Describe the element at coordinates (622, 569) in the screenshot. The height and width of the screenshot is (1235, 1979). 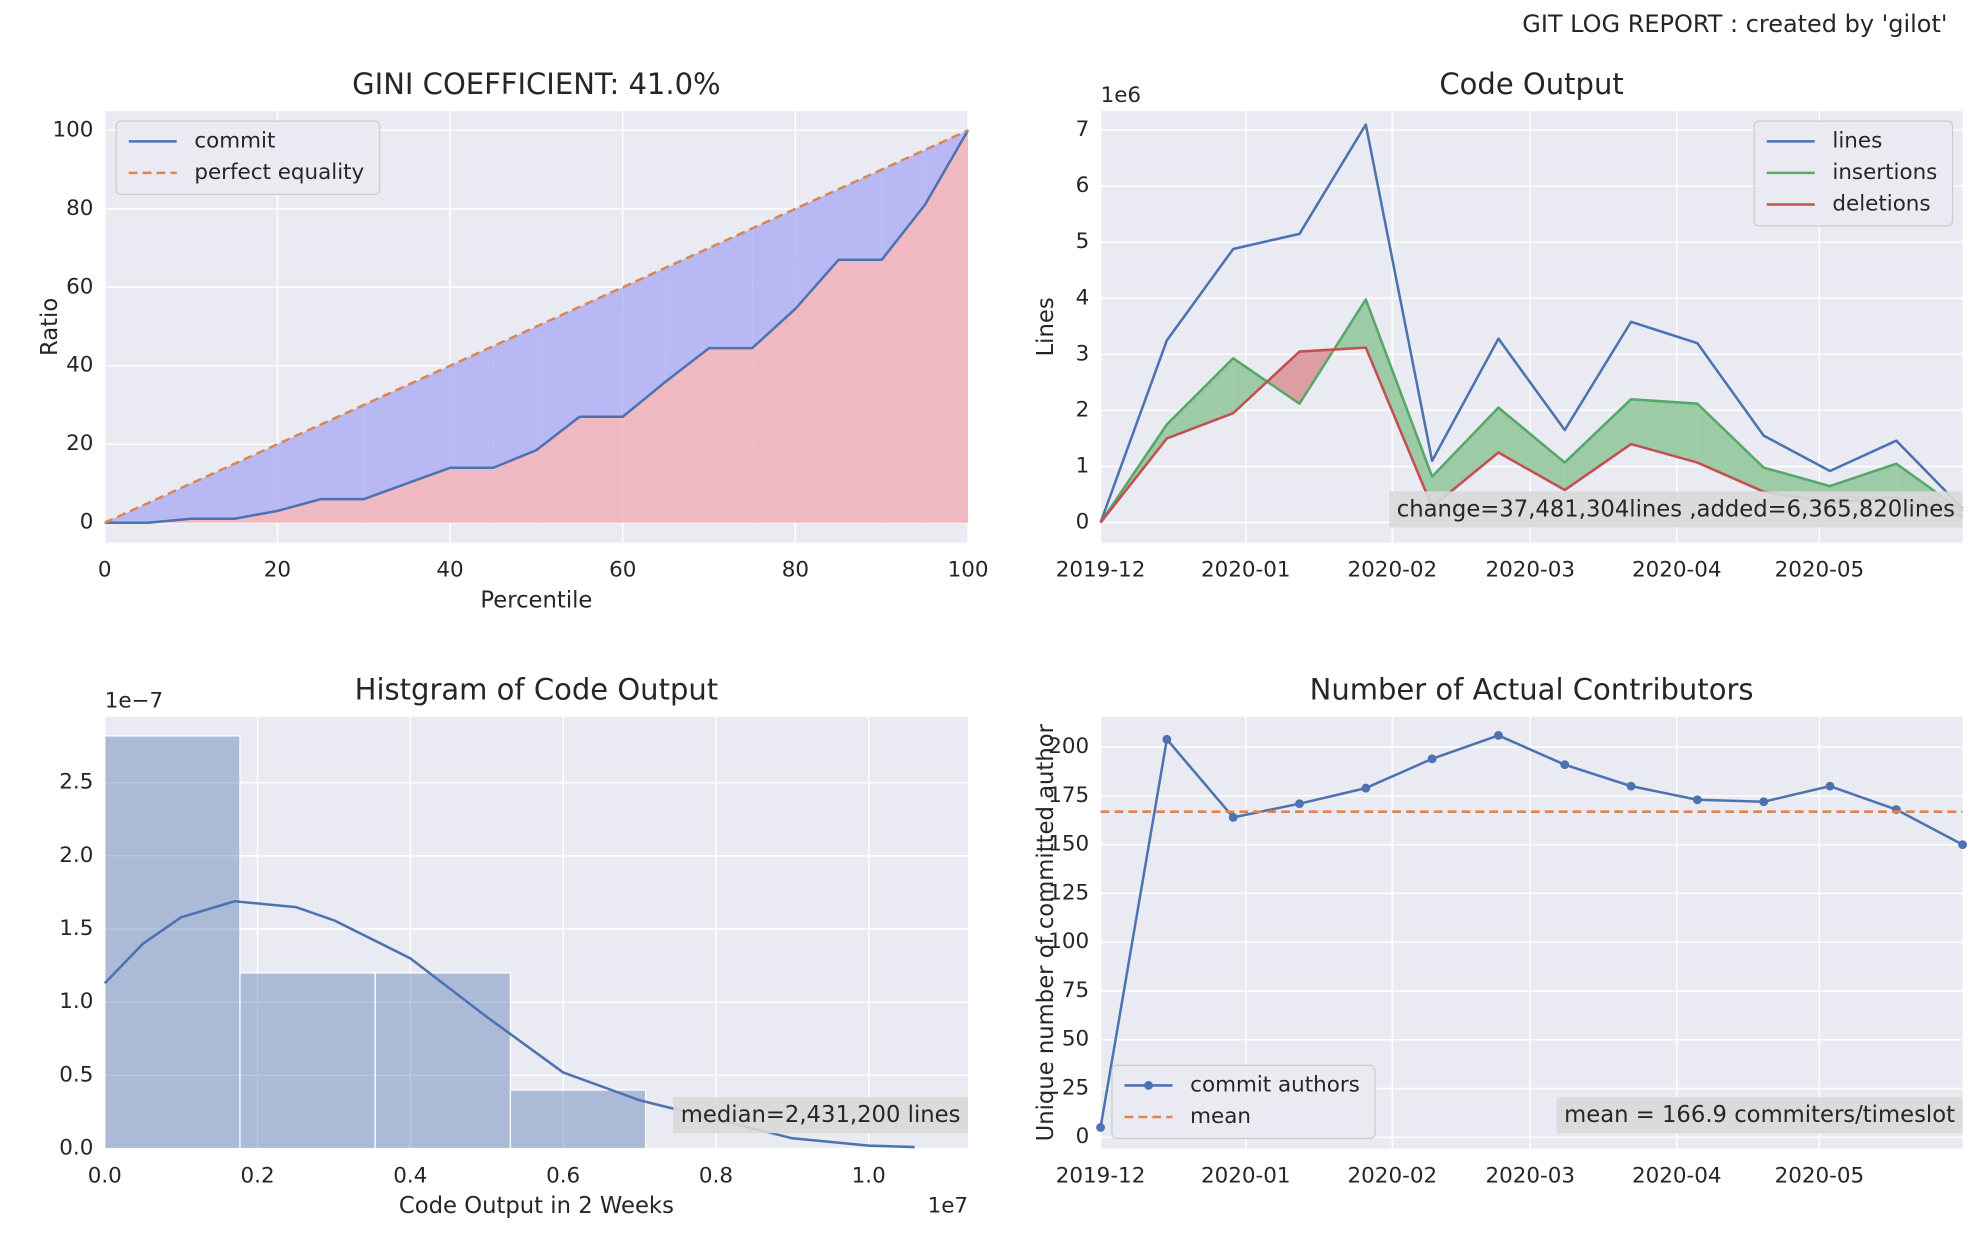
I see `x-tick-label: 60` at that location.